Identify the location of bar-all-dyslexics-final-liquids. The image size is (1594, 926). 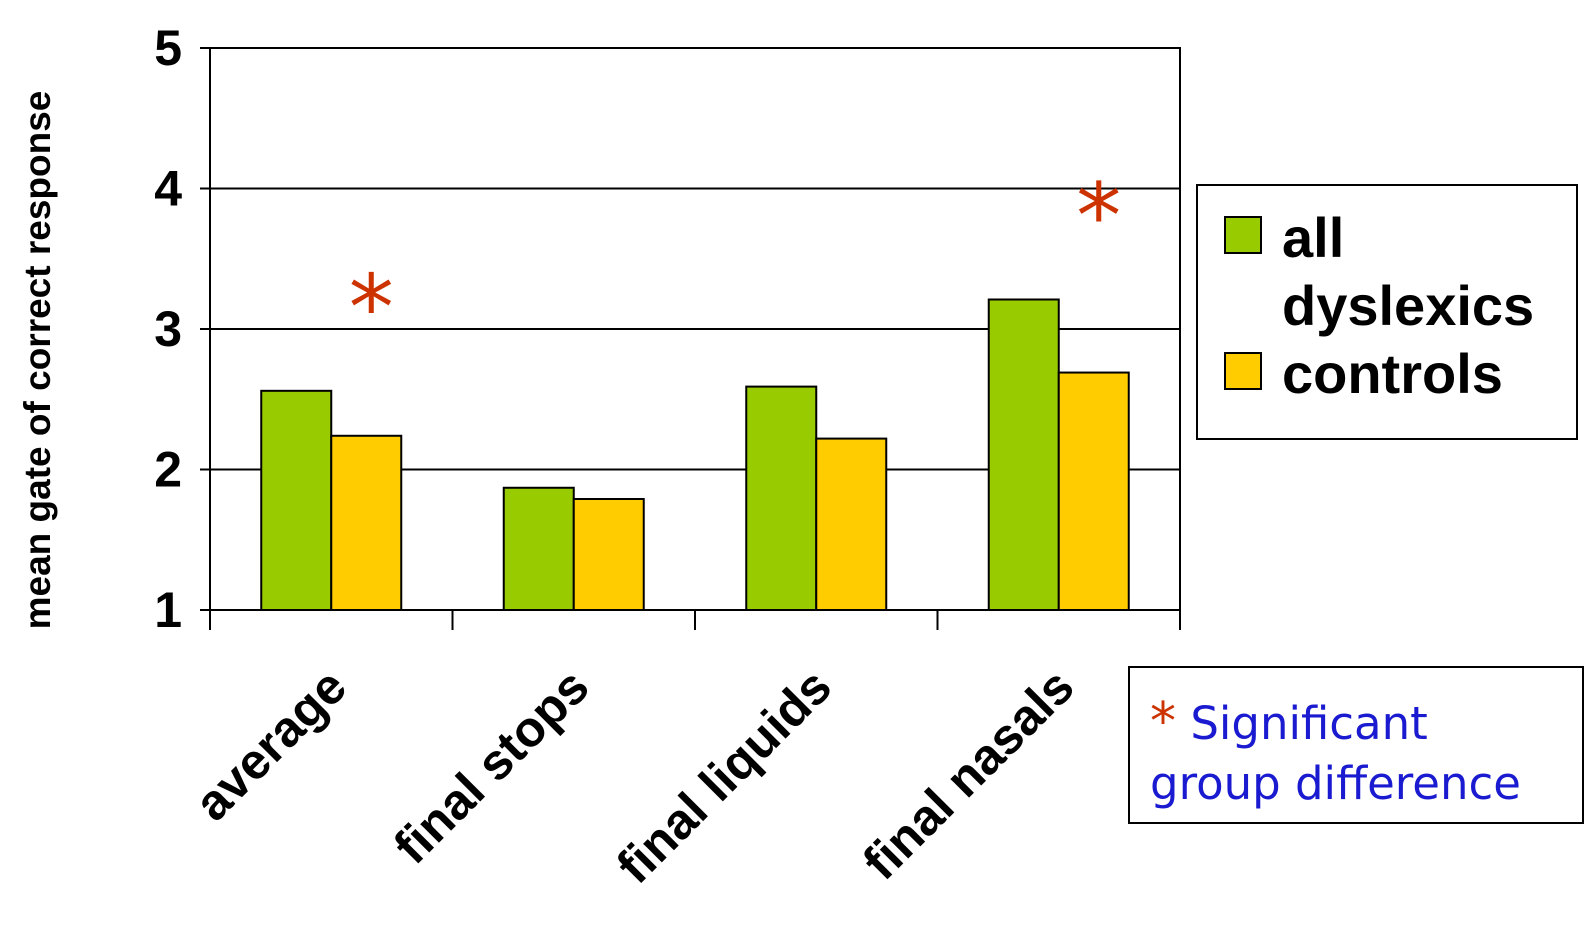
(781, 498).